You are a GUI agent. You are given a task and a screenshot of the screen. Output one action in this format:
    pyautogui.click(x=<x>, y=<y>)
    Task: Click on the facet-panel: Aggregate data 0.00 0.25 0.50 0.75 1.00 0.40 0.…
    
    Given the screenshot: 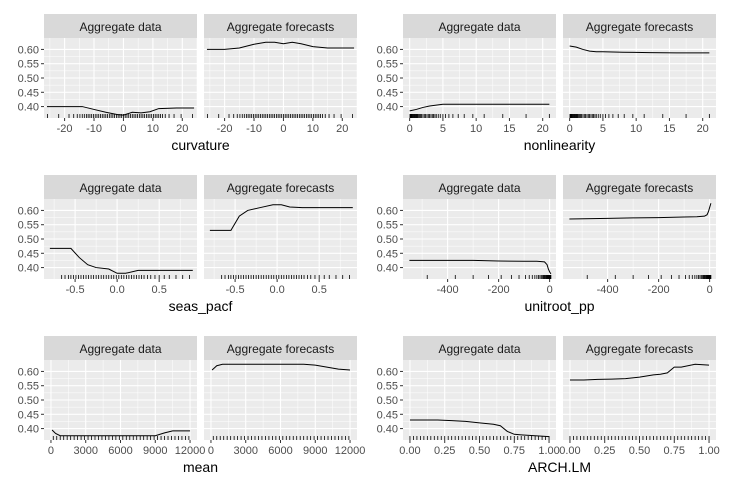 What is the action you would take?
    pyautogui.click(x=468, y=396)
    